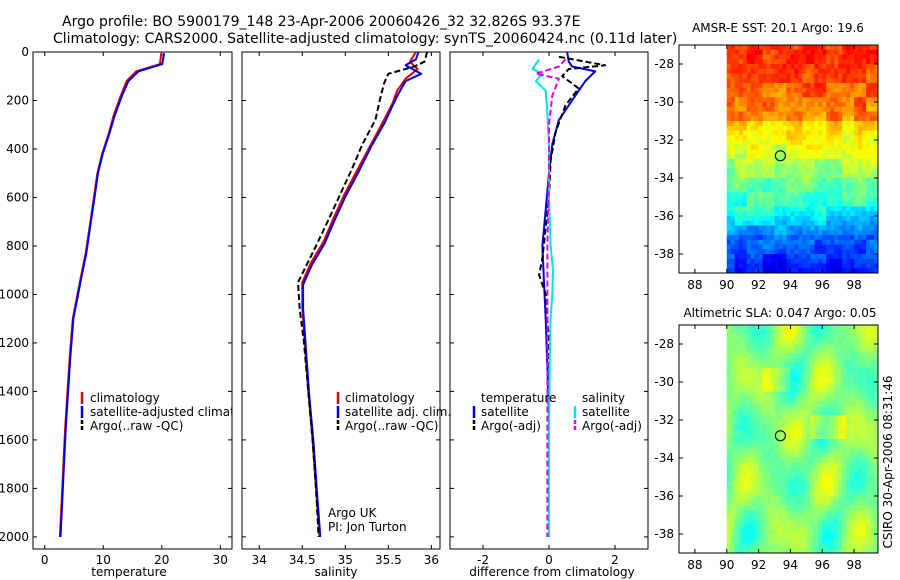 The width and height of the screenshot is (900, 580). Describe the element at coordinates (352, 513) in the screenshot. I see `institution-label: Argo UK` at that location.